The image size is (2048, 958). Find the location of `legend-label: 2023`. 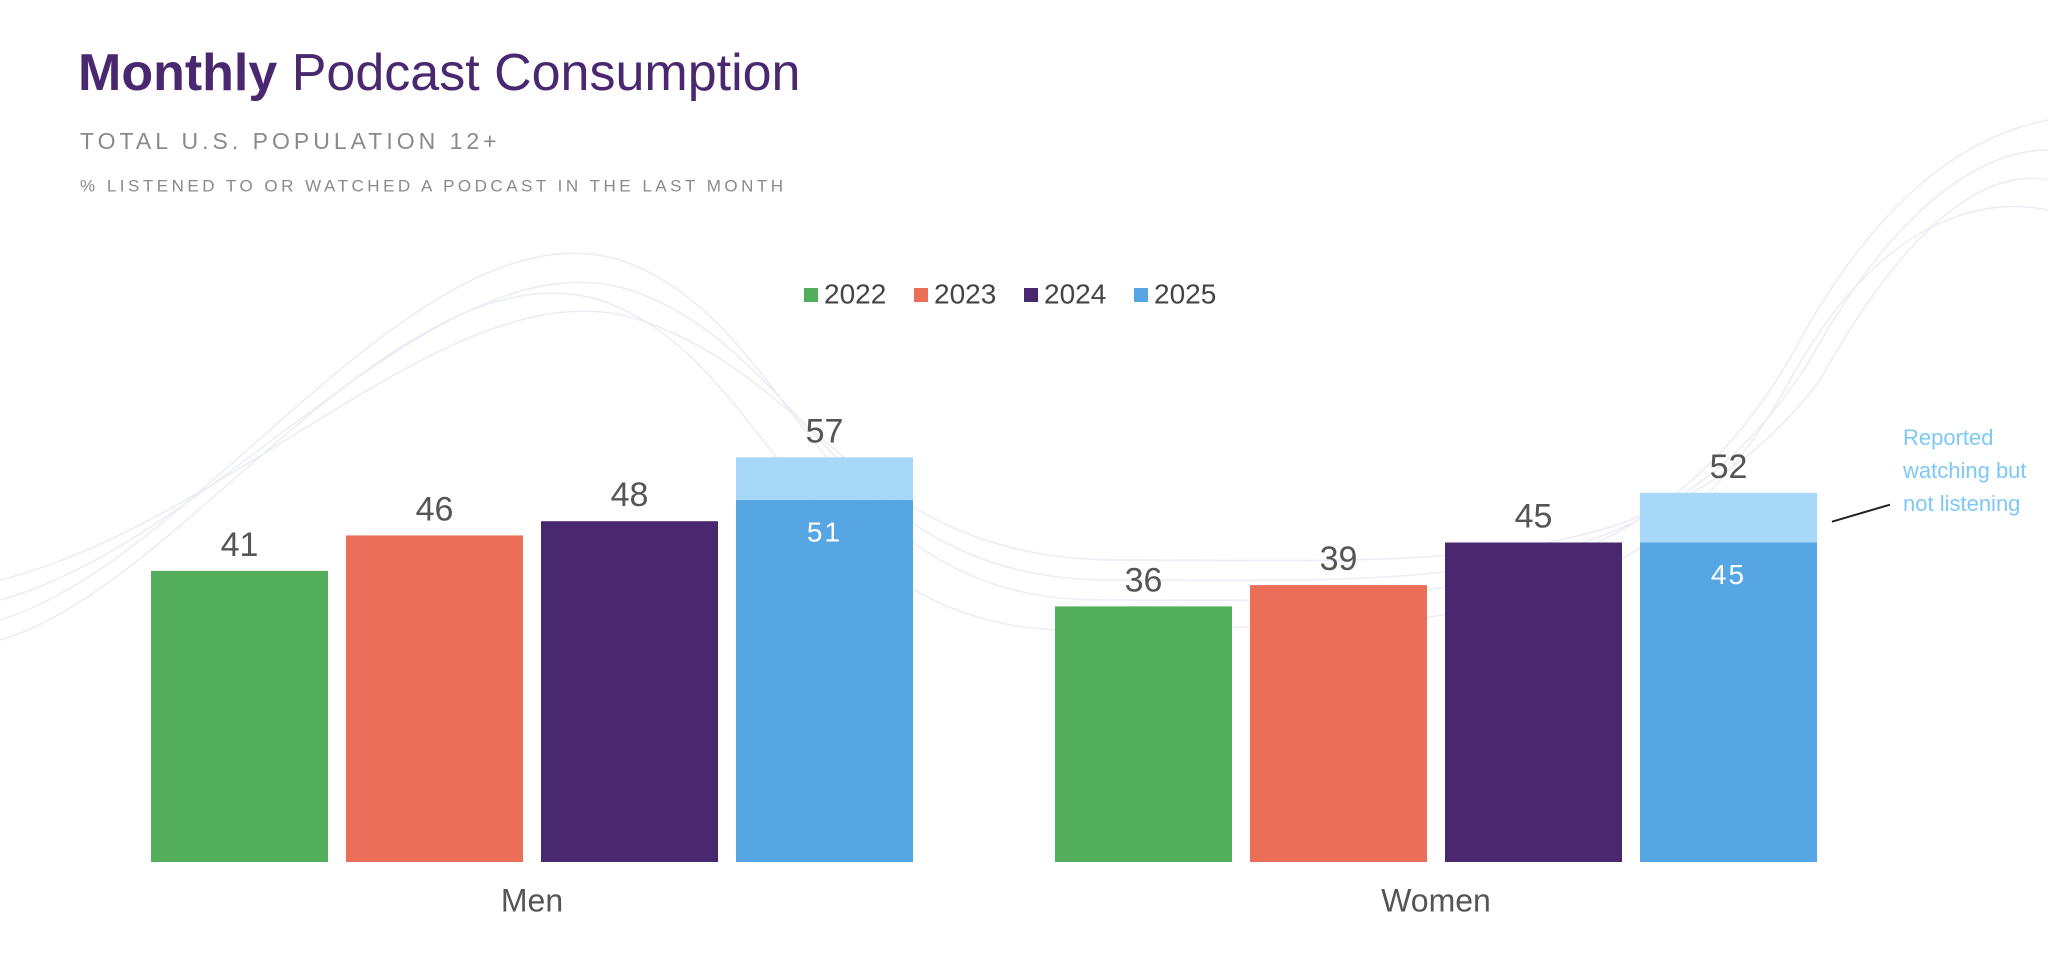

legend-label: 2023 is located at coordinates (965, 293).